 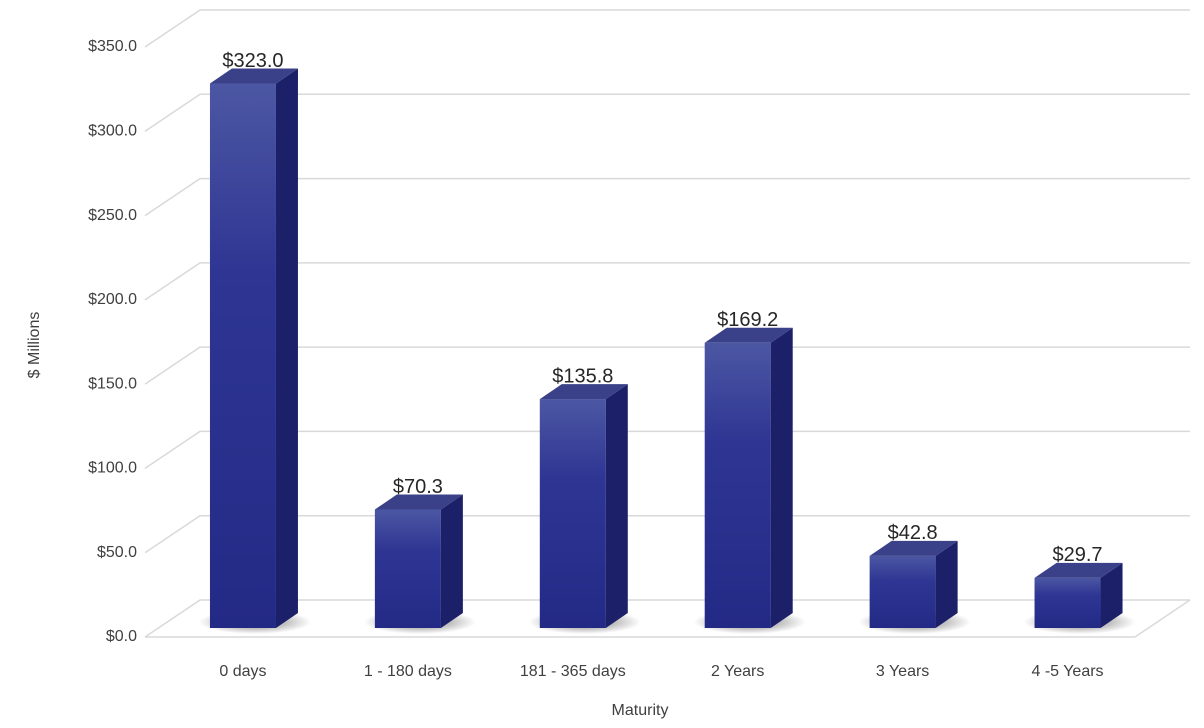 What do you see at coordinates (112, 468) in the screenshot?
I see `y-tick-label: $100.0` at bounding box center [112, 468].